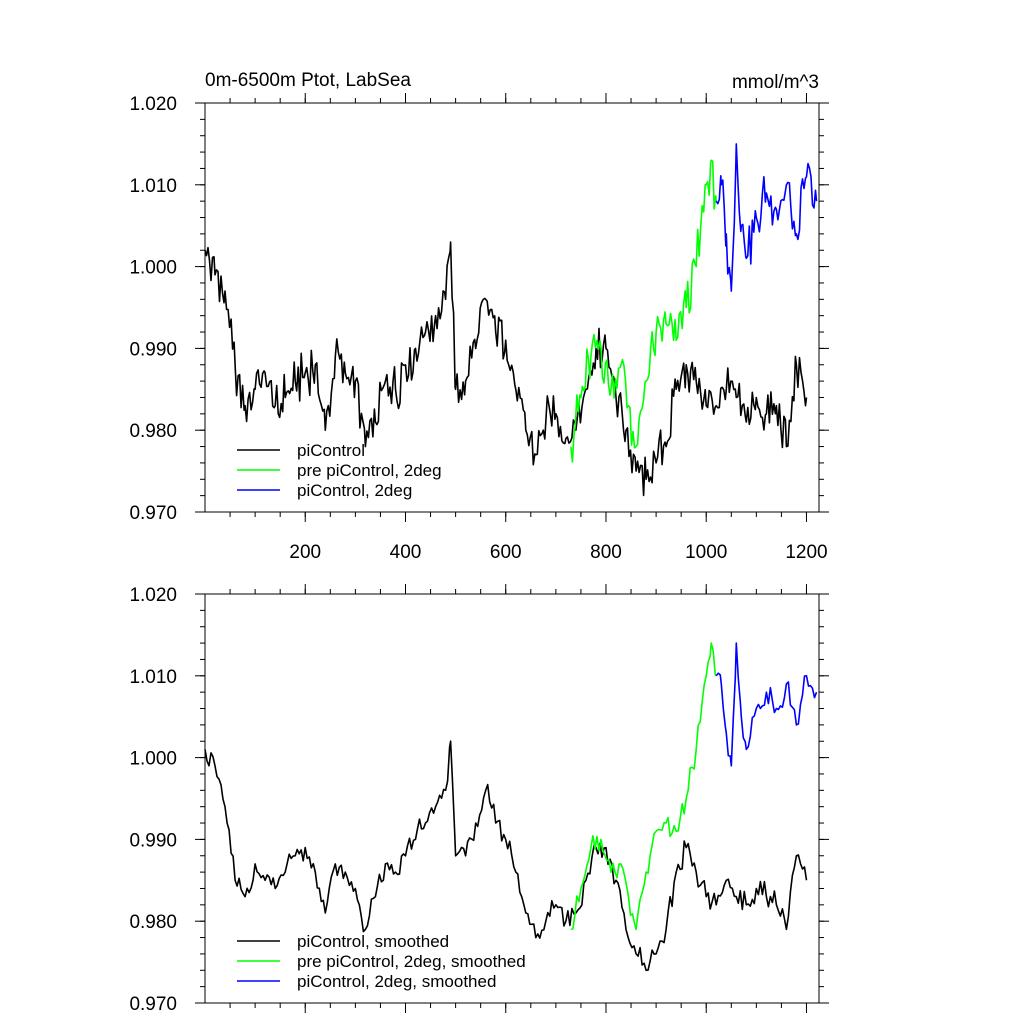 This screenshot has height=1024, width=1024. Describe the element at coordinates (308, 80) in the screenshot. I see `chart-title: 0m-6500m Ptot, LabSea` at that location.